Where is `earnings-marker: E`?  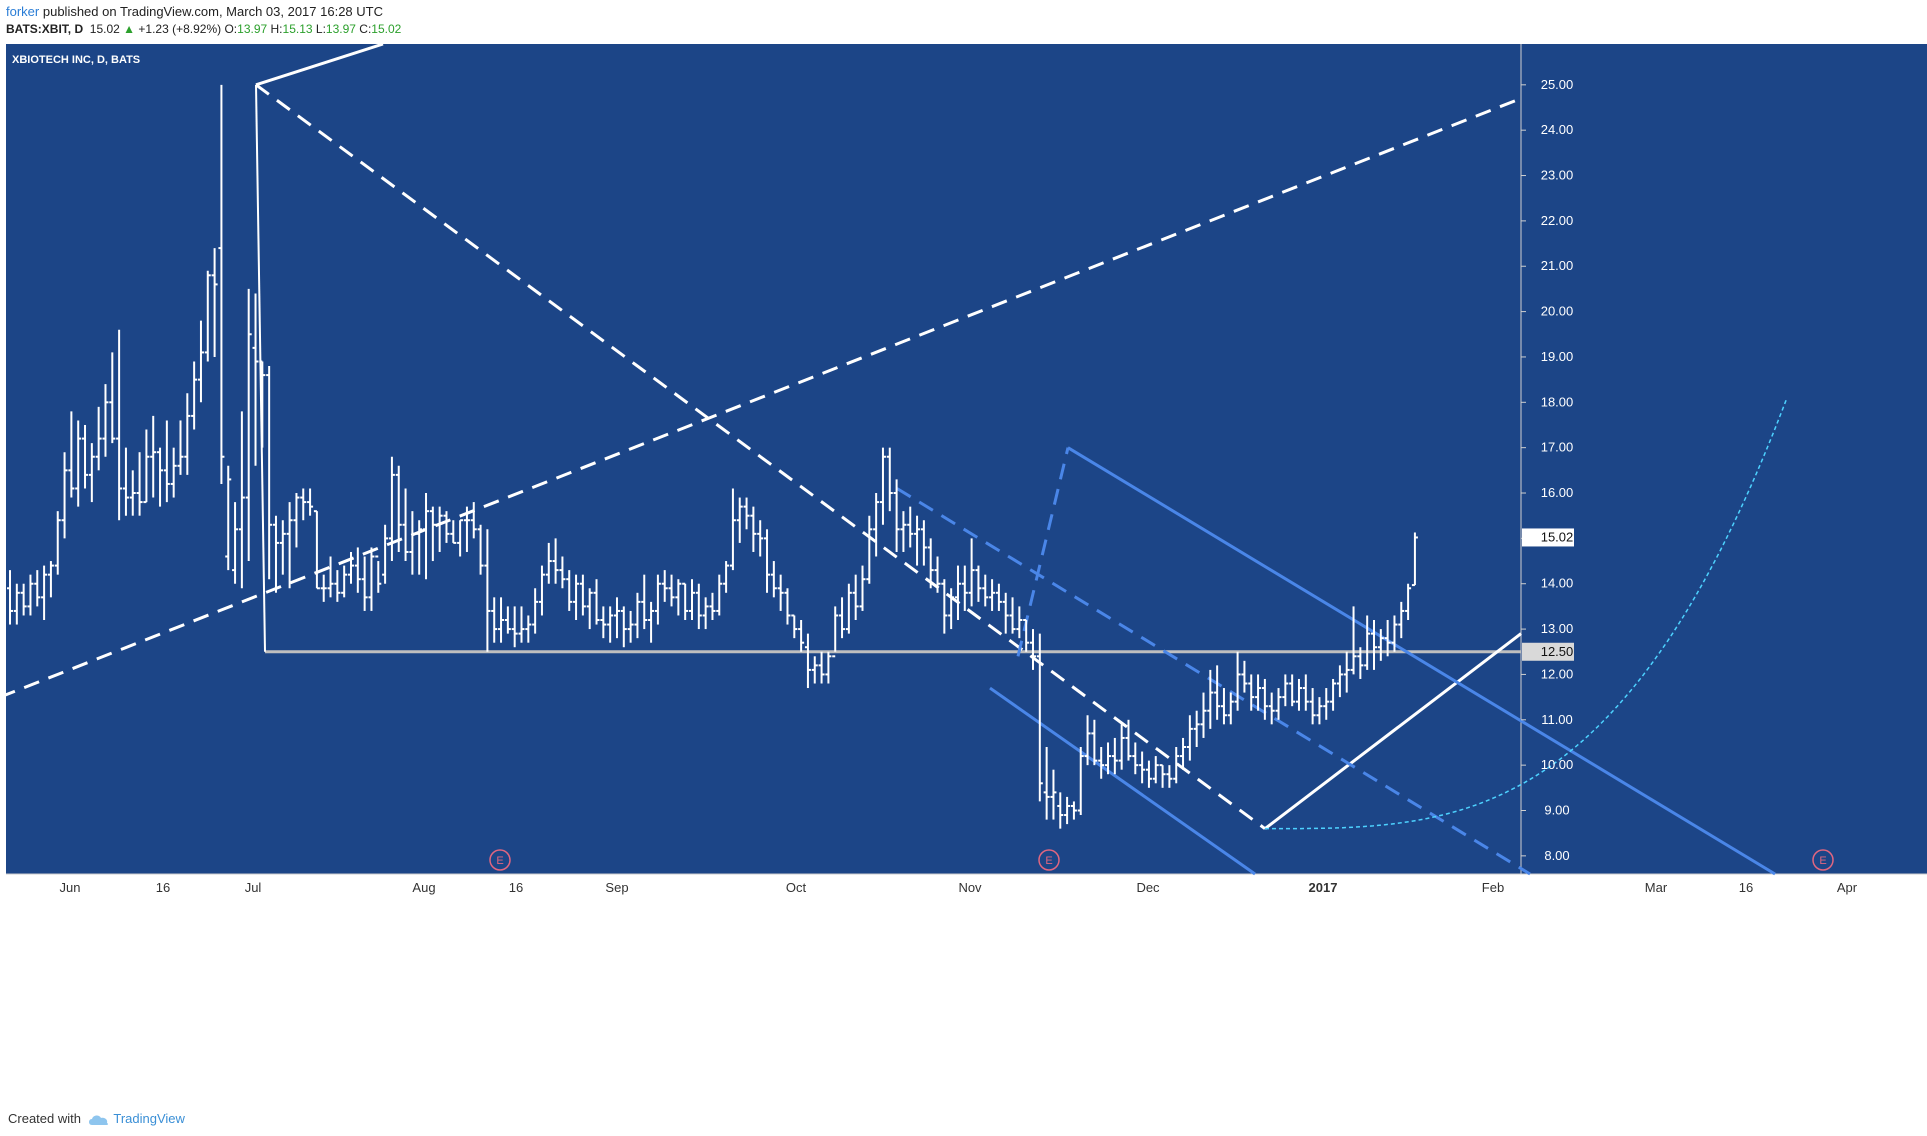 earnings-marker: E is located at coordinates (1823, 860).